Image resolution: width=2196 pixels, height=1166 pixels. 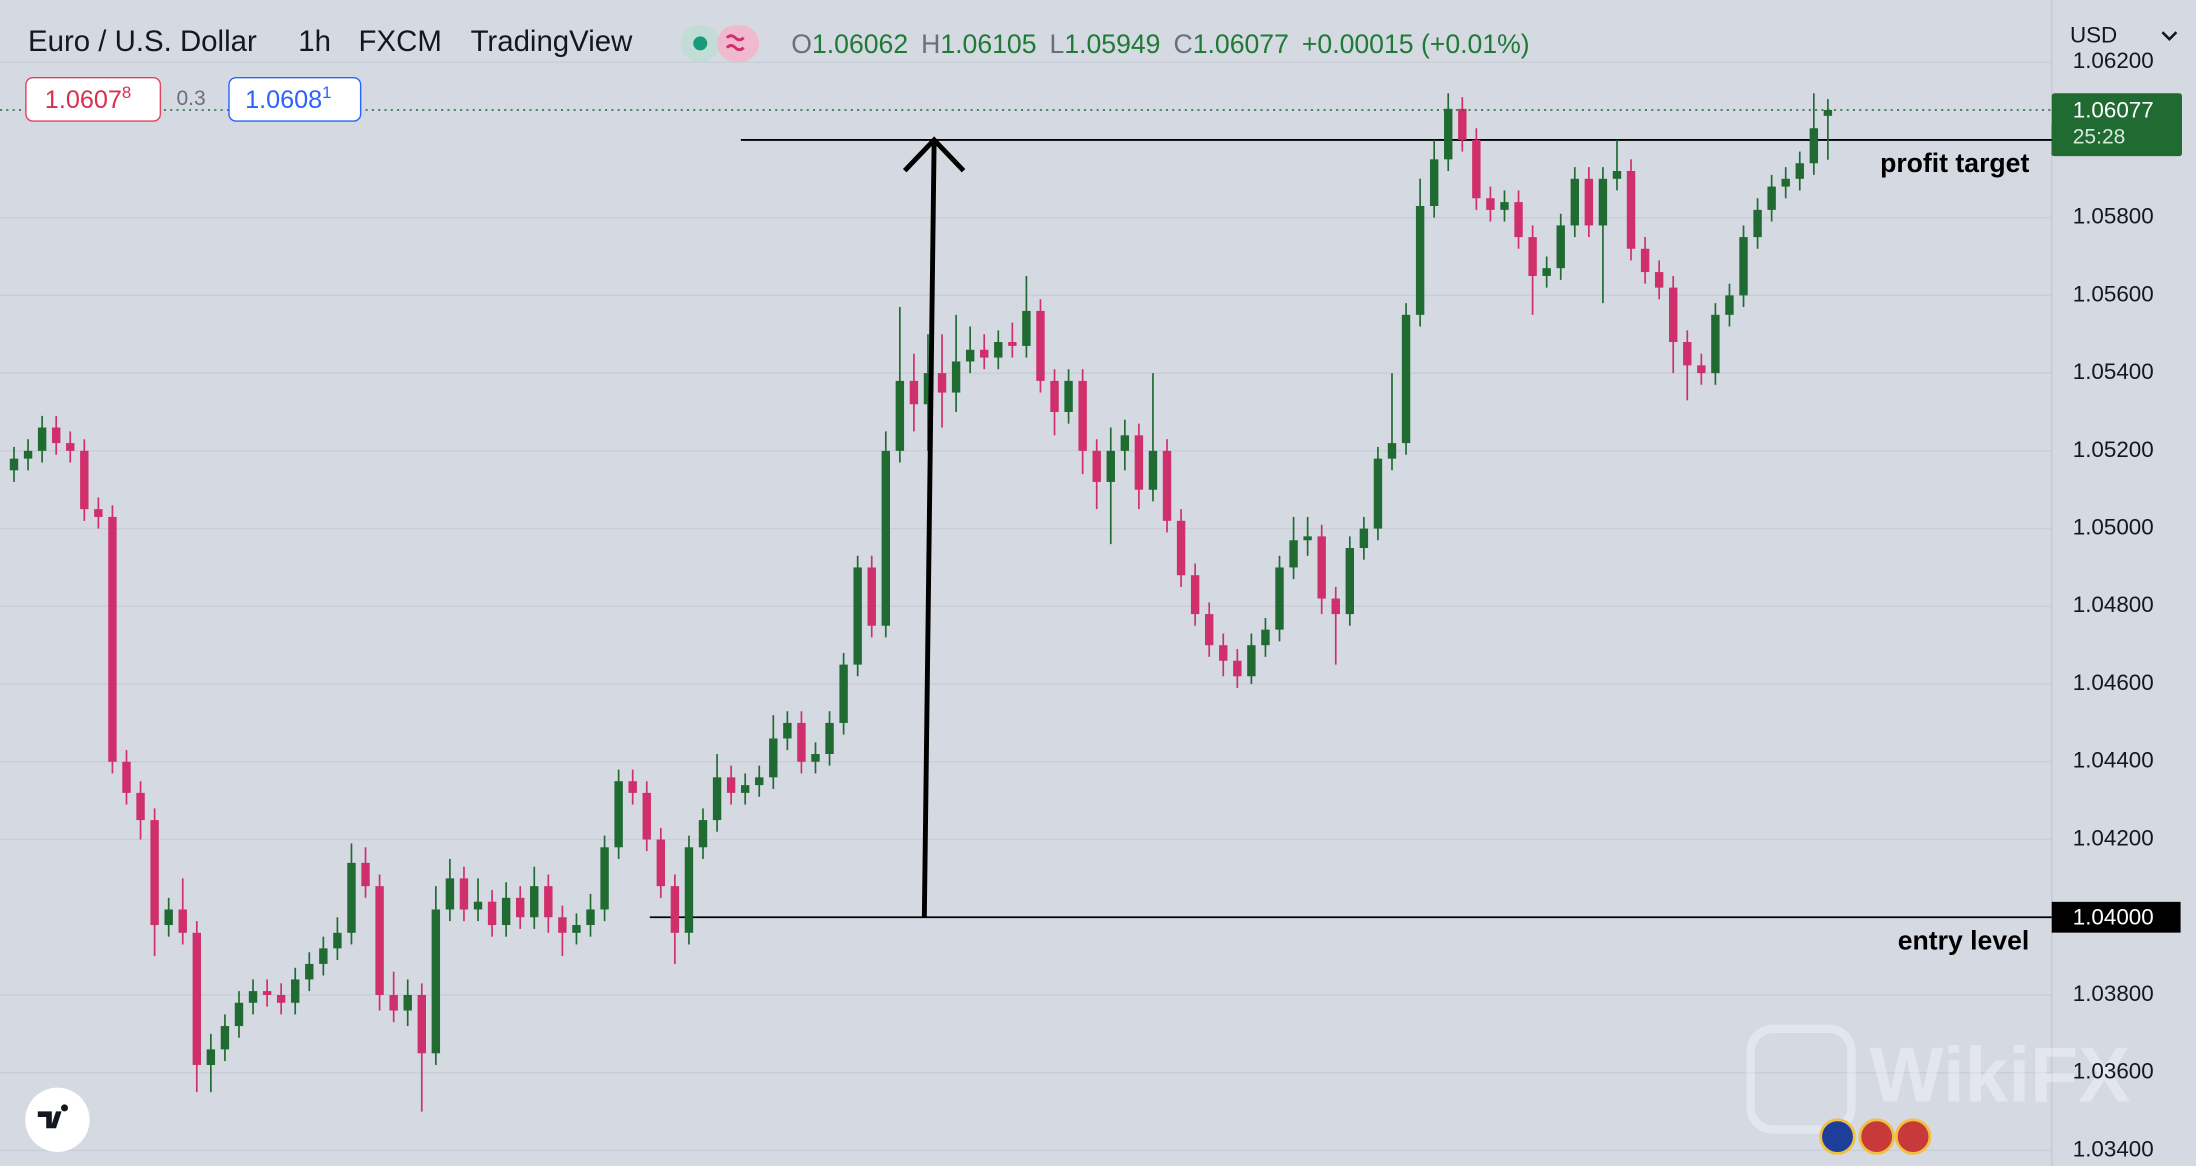 I want to click on indicator-pill, so click(x=738, y=43).